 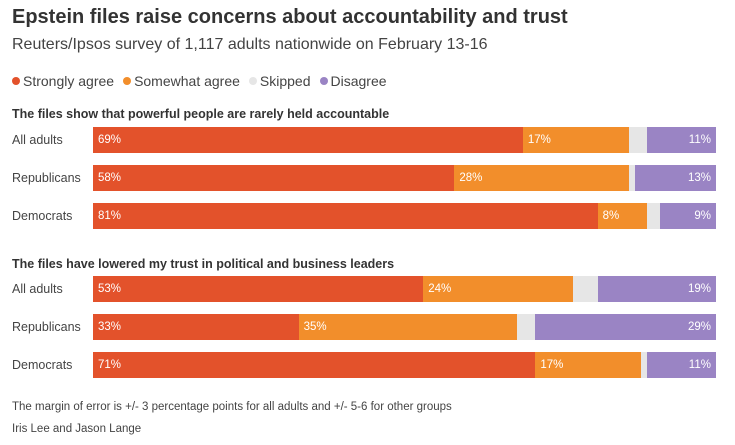 What do you see at coordinates (196, 327) in the screenshot?
I see `panel-2-row-republicans-seg-strongly-agree: 33%` at bounding box center [196, 327].